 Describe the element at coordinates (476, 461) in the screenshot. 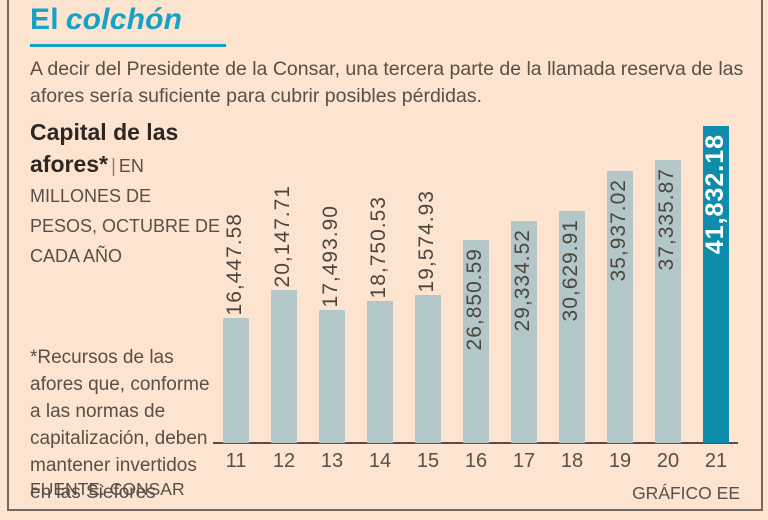

I see `x-axis-tick-label: 16` at that location.